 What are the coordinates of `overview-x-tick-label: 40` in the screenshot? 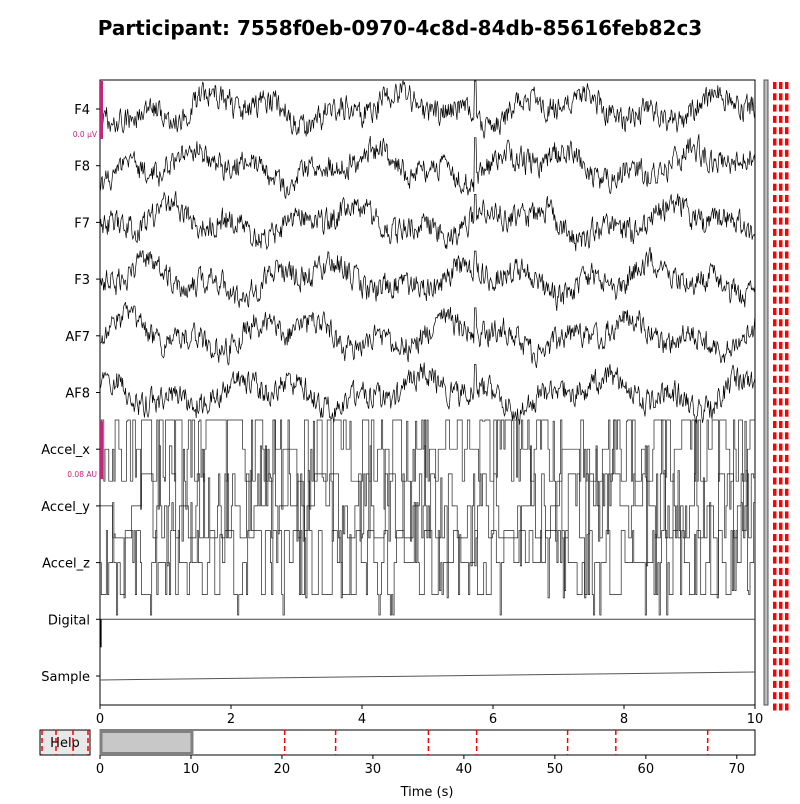 It's located at (464, 769).